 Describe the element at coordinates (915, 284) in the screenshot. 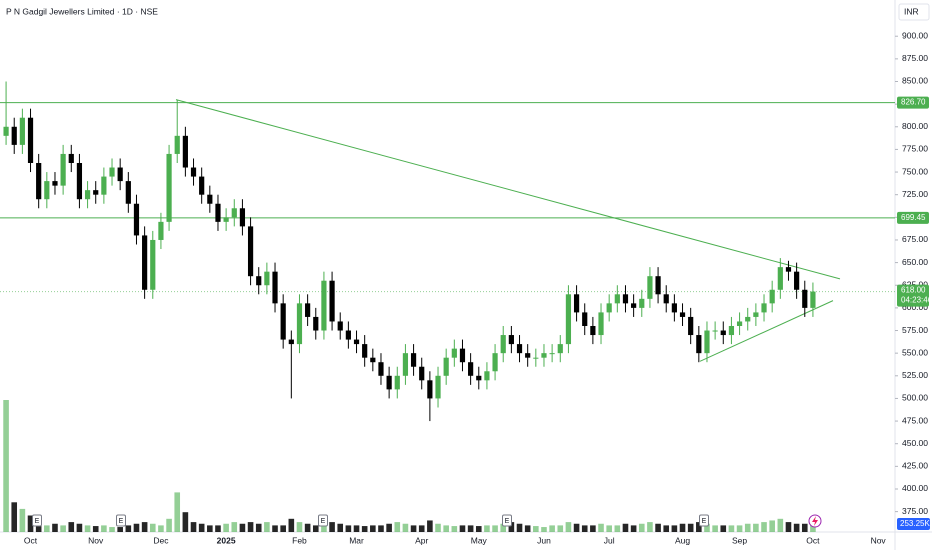

I see `y-tick-label: 625.00` at that location.